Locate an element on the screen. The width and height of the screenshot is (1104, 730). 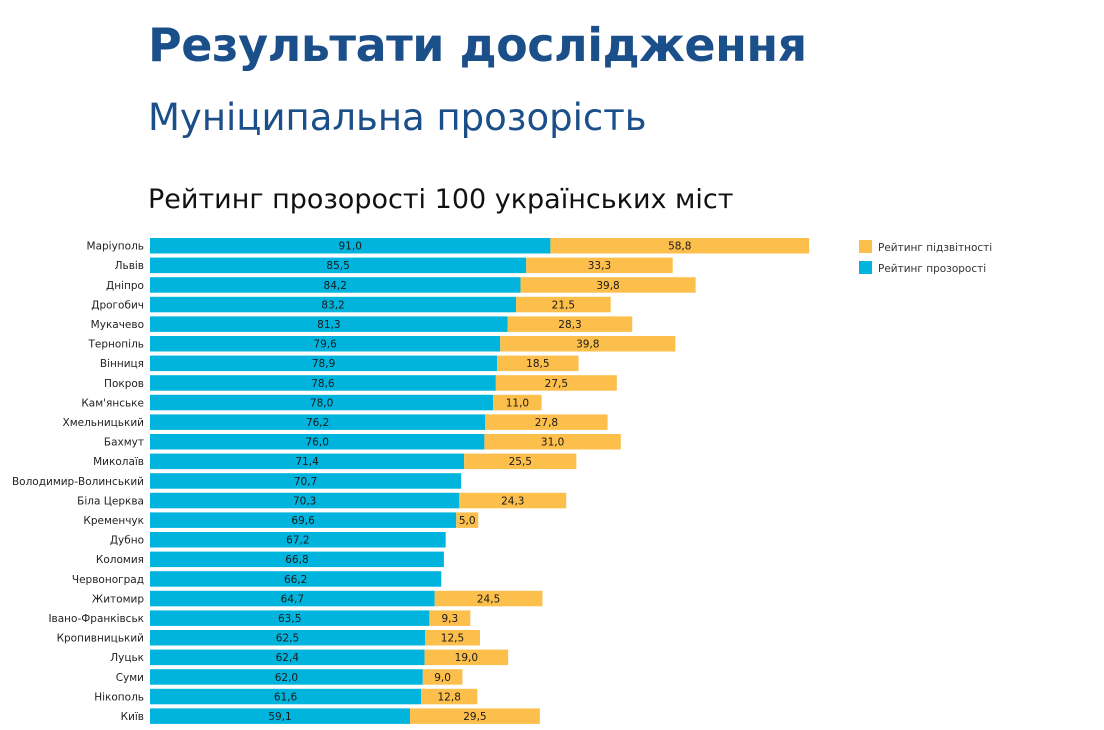
value-label-accountability: 25,5 is located at coordinates (520, 462).